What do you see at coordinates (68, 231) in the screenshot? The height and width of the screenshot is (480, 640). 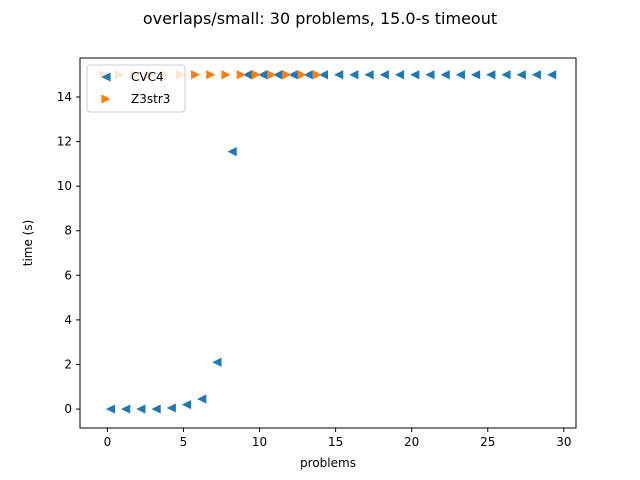 I see `y-tick-label: 8` at bounding box center [68, 231].